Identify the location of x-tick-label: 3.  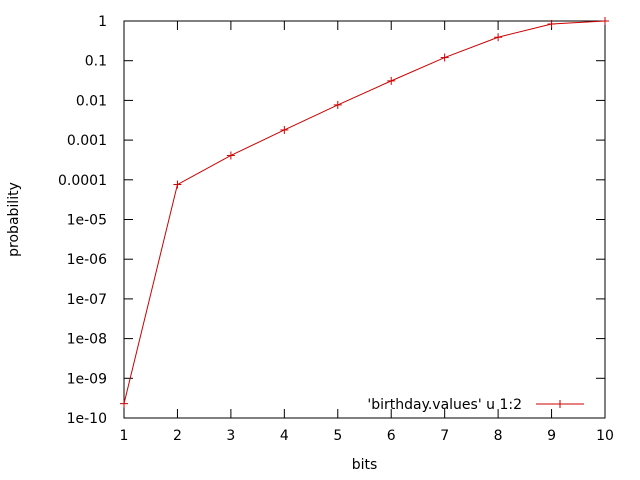
(230, 436).